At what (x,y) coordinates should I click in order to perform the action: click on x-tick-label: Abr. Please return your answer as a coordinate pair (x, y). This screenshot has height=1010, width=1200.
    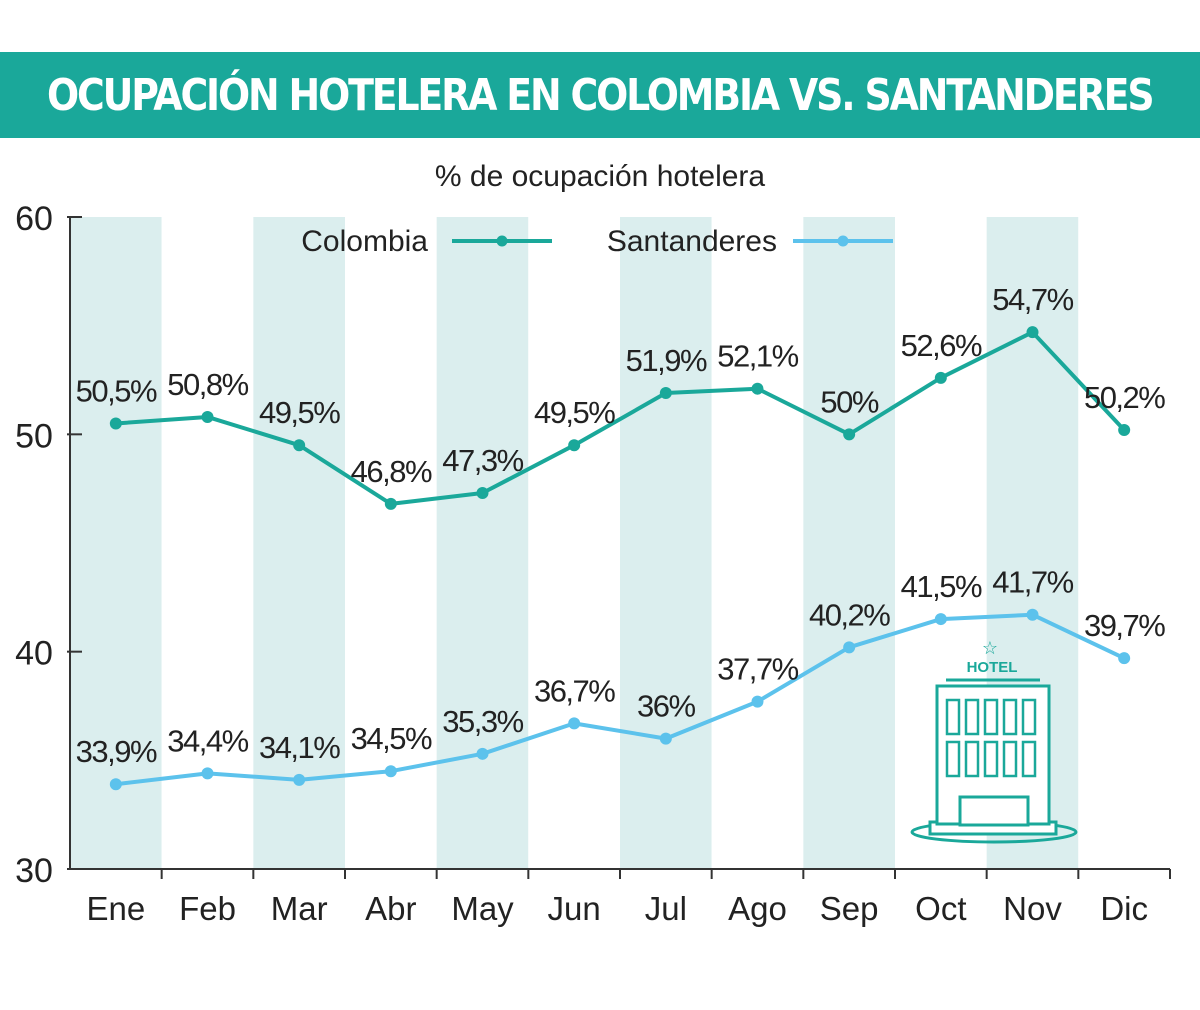
    Looking at the image, I should click on (390, 908).